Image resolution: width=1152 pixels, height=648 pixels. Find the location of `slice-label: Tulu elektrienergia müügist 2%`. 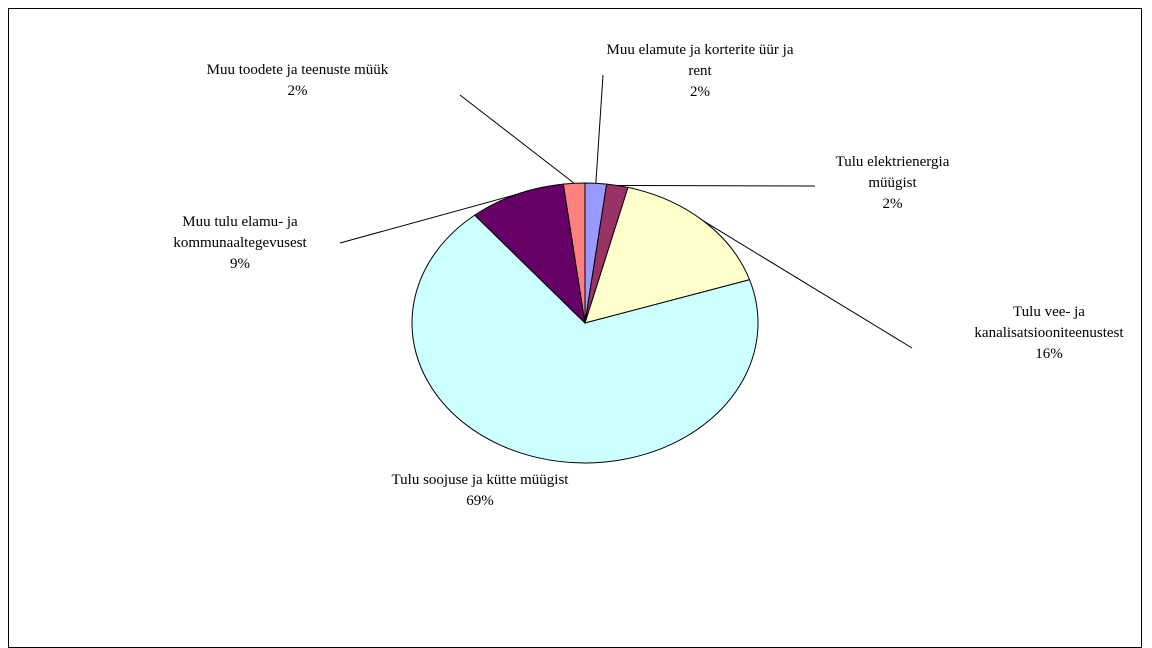

slice-label: Tulu elektrienergia müügist 2% is located at coordinates (892, 183).